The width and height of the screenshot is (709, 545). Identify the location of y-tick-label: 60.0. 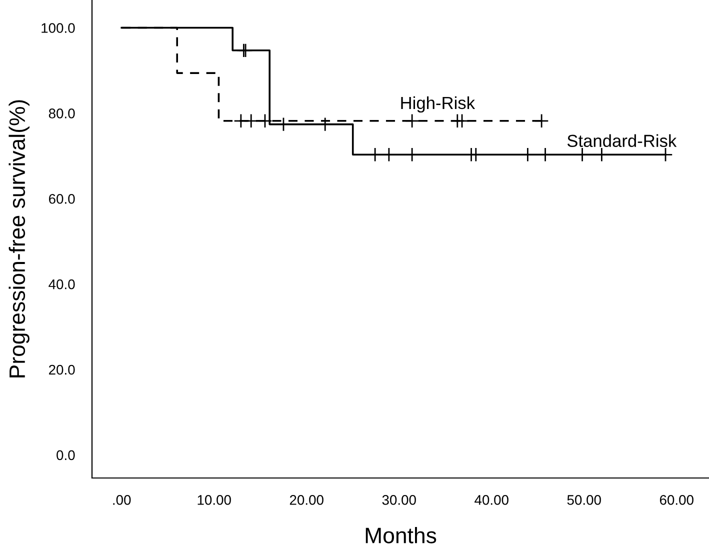
(62, 199).